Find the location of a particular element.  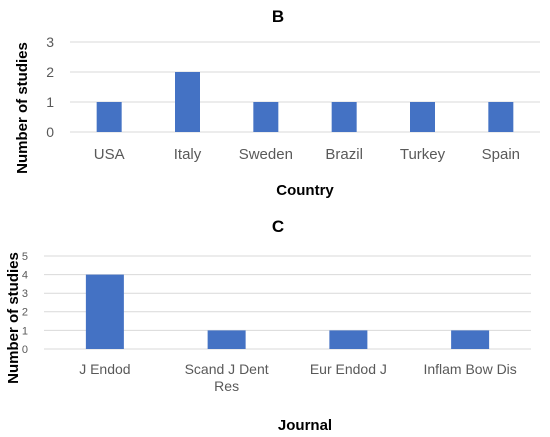

c-x-tick-2: Eur Endod J is located at coordinates (348, 369).